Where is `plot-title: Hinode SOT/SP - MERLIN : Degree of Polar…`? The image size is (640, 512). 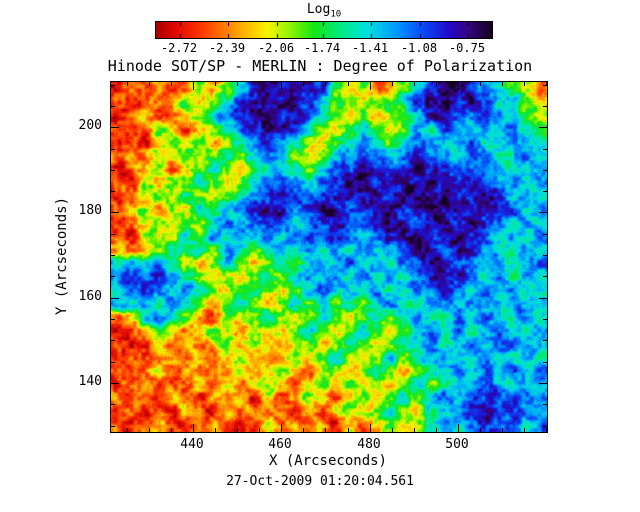 plot-title: Hinode SOT/SP - MERLIN : Degree of Polar… is located at coordinates (320, 66).